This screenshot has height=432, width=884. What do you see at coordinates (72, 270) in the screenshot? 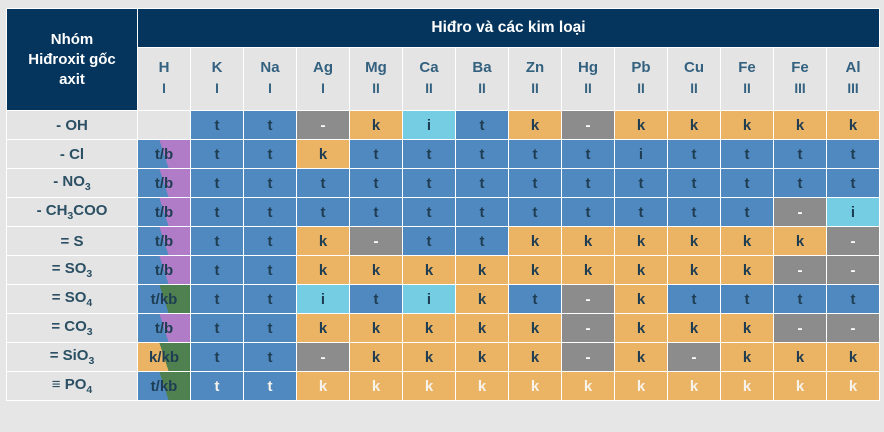
I see `row-header-anion: = SO3` at bounding box center [72, 270].